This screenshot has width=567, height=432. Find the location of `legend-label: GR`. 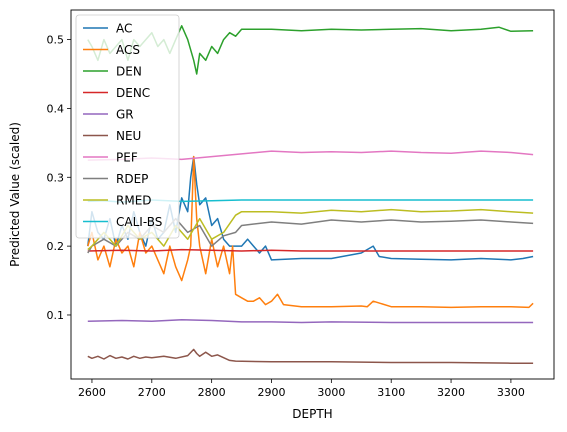

legend-label: GR is located at coordinates (125, 115).